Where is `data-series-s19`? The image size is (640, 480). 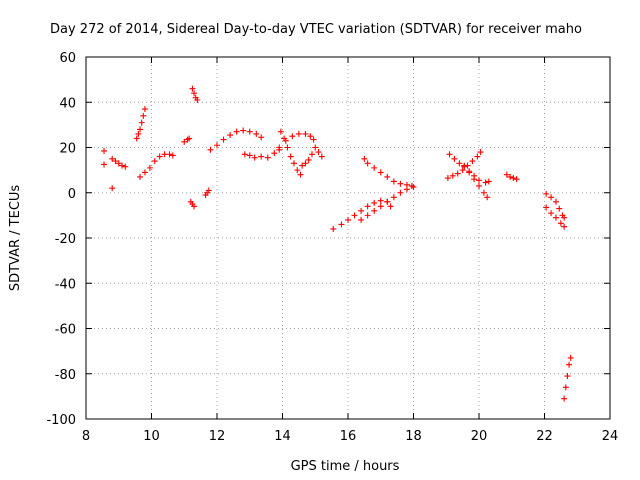 data-series-s19 is located at coordinates (476, 181).